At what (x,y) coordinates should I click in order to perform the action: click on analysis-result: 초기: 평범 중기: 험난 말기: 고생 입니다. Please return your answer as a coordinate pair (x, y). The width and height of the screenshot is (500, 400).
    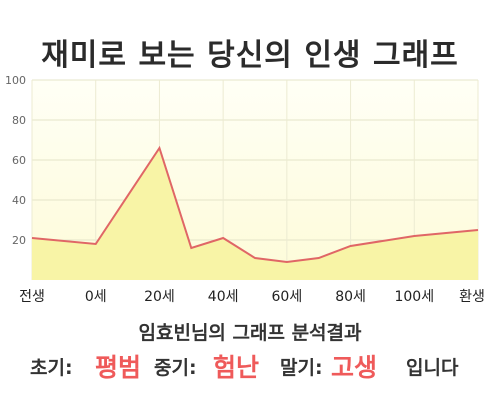
    Looking at the image, I should click on (250, 365).